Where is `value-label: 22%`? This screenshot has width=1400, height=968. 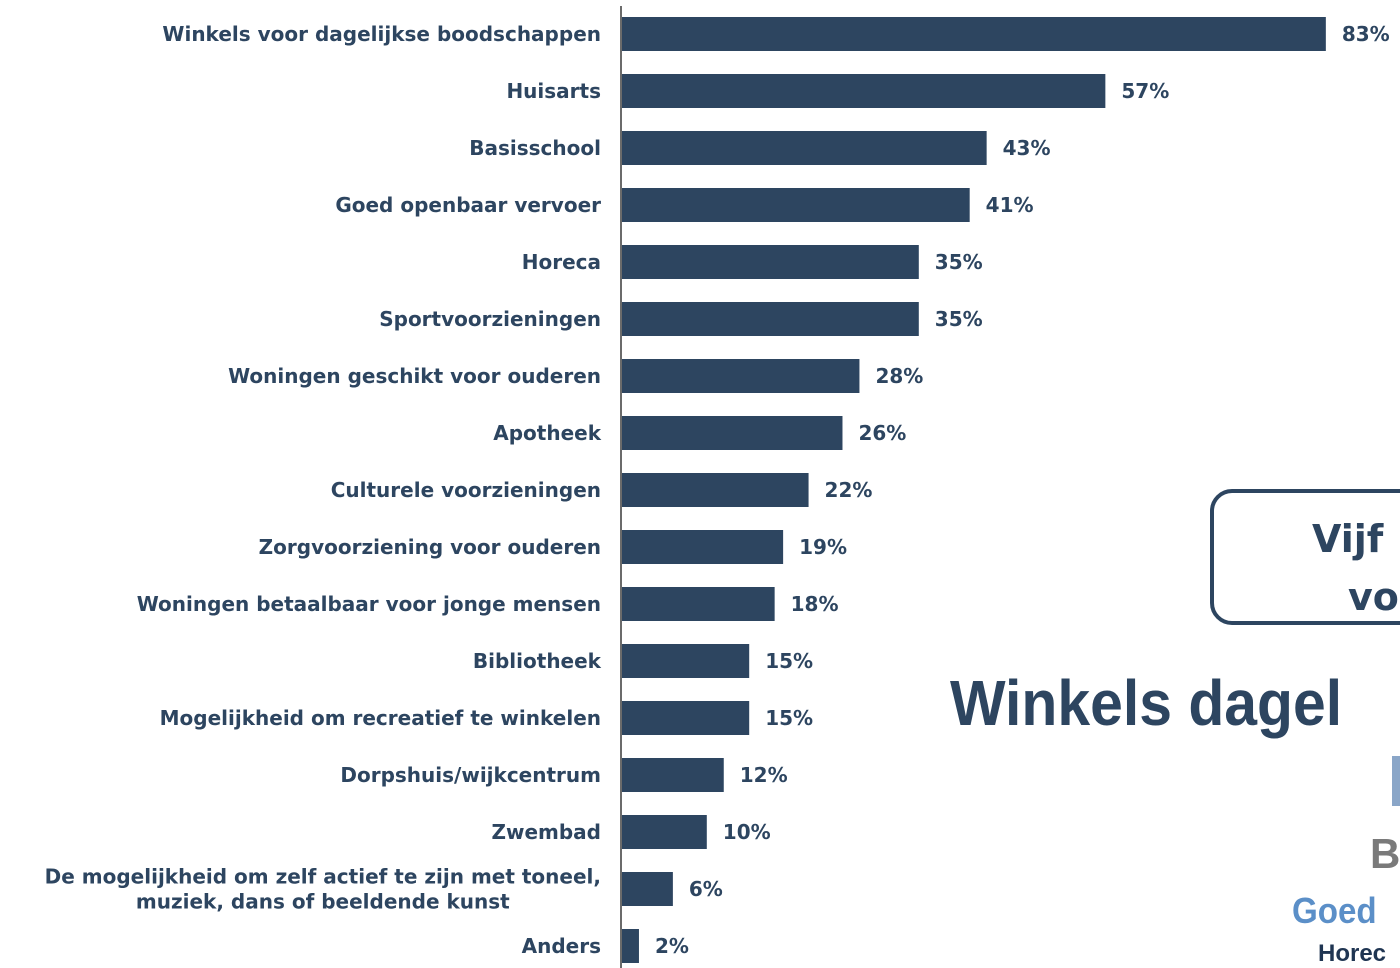 value-label: 22% is located at coordinates (849, 490).